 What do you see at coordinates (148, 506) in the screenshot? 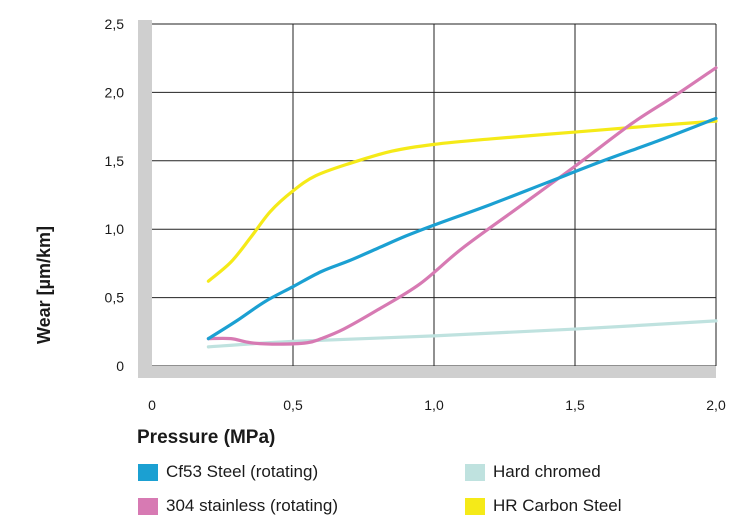
I see `legend-swatch-304-stainless` at bounding box center [148, 506].